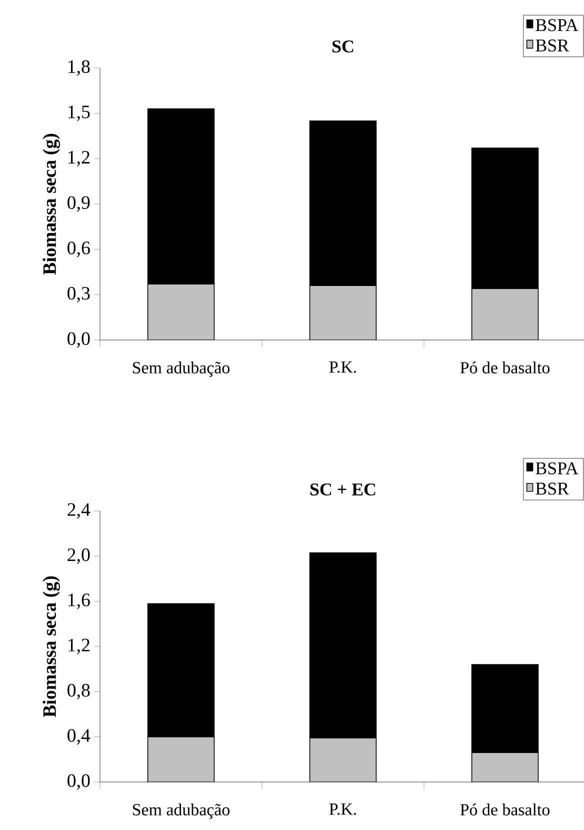 The height and width of the screenshot is (830, 584). I want to click on y-tick-label: 0,9, so click(79, 204).